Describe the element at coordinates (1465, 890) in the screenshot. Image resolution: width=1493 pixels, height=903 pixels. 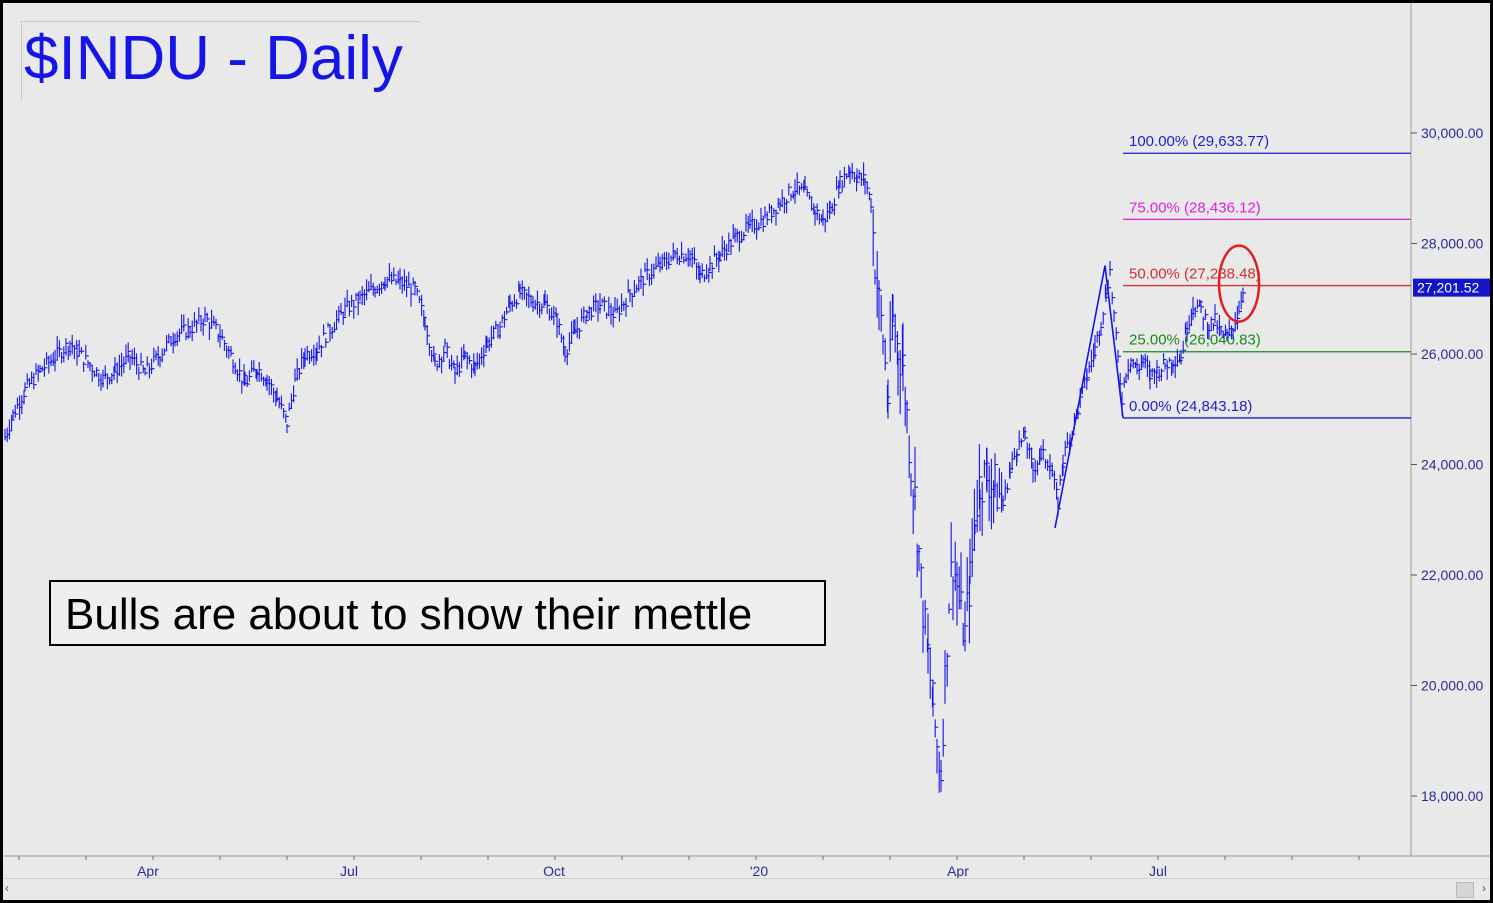
I see `scrollbar-thumb` at that location.